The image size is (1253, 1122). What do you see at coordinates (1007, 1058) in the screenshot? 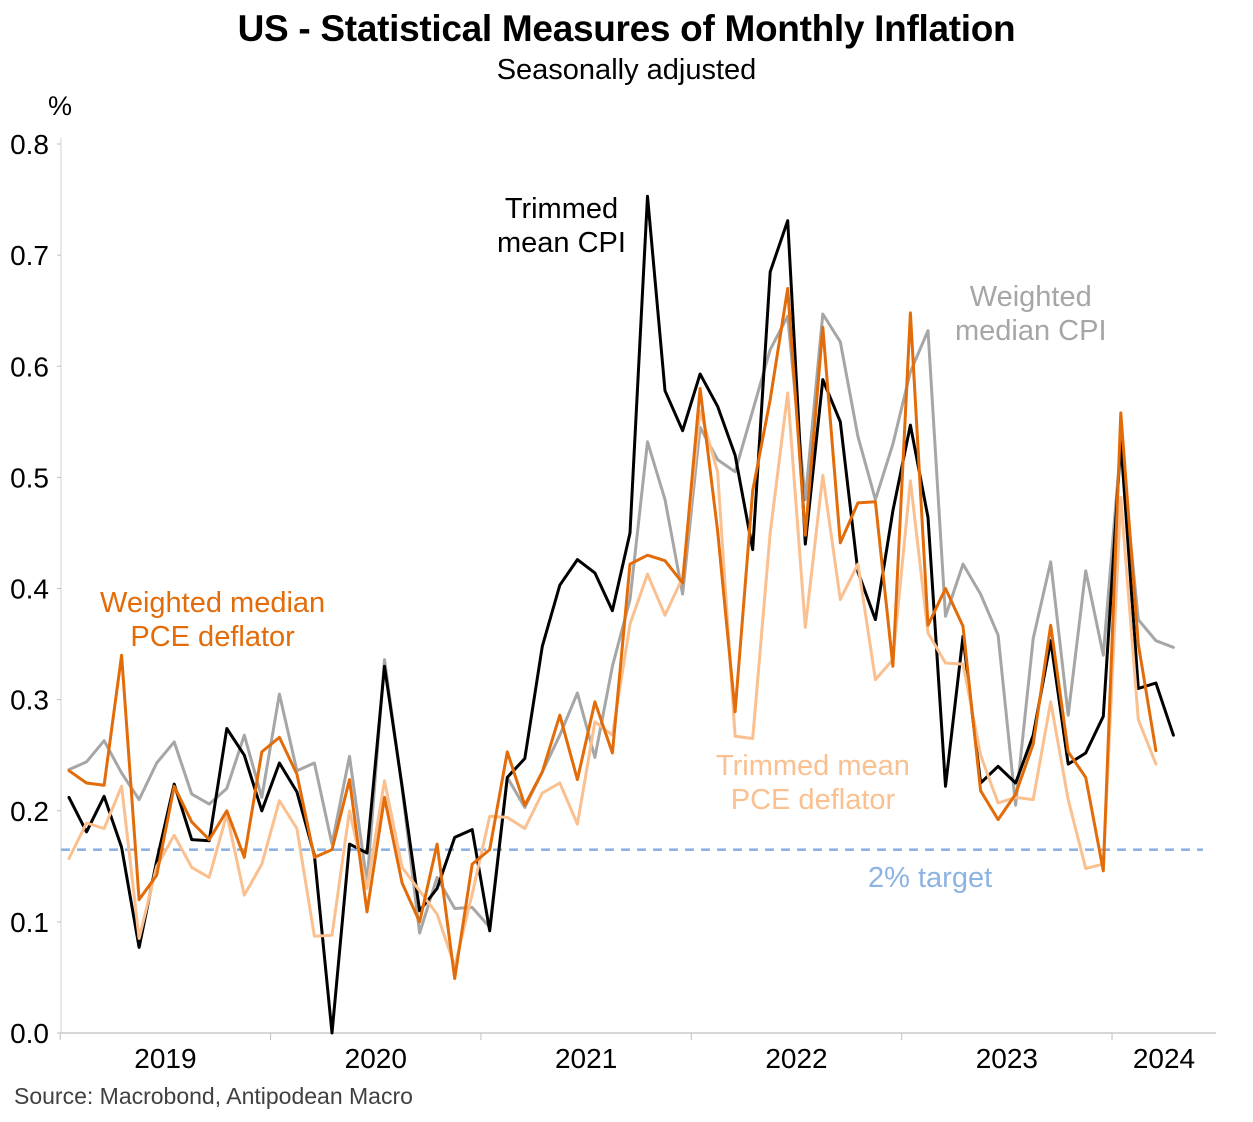
I see `x-tick-label: 2023` at bounding box center [1007, 1058].